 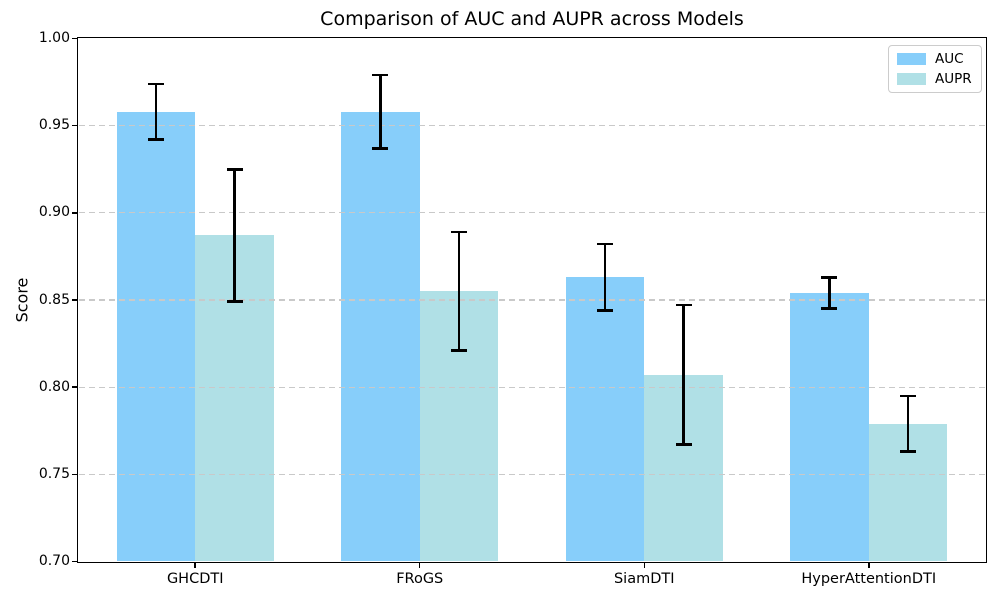 What do you see at coordinates (74, 387) in the screenshot?
I see `y-tick-0.80` at bounding box center [74, 387].